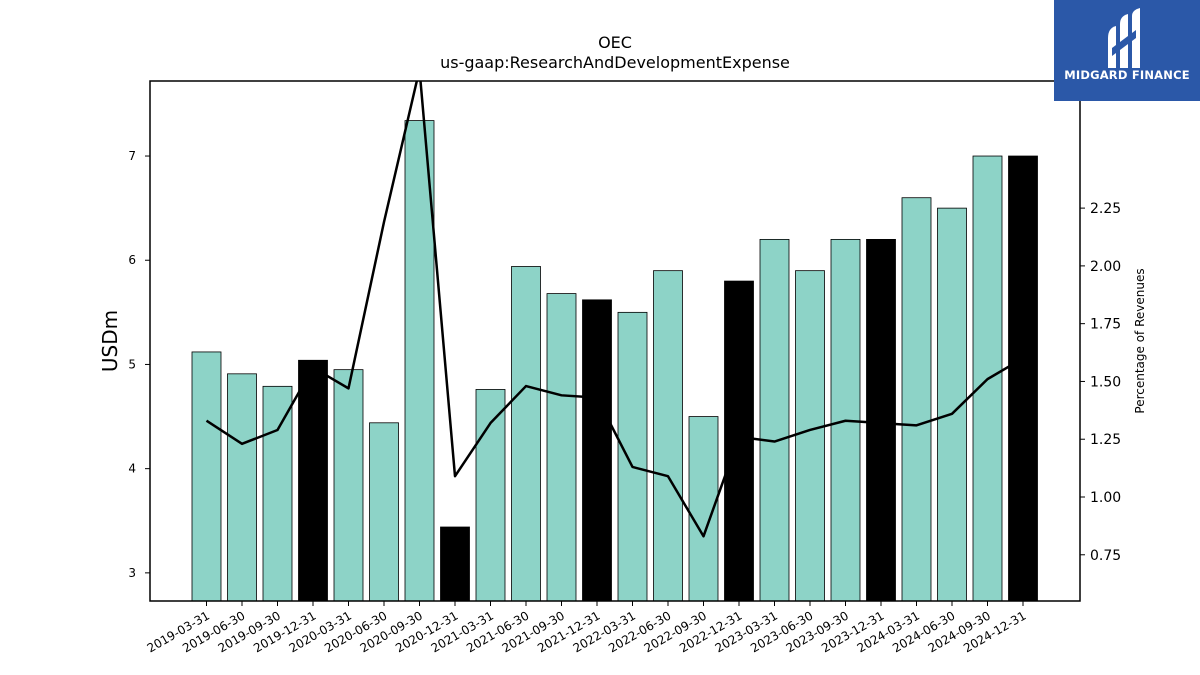 Image resolution: width=1200 pixels, height=675 pixels. What do you see at coordinates (132, 573) in the screenshot?
I see `y-tick-label-left: 3` at bounding box center [132, 573].